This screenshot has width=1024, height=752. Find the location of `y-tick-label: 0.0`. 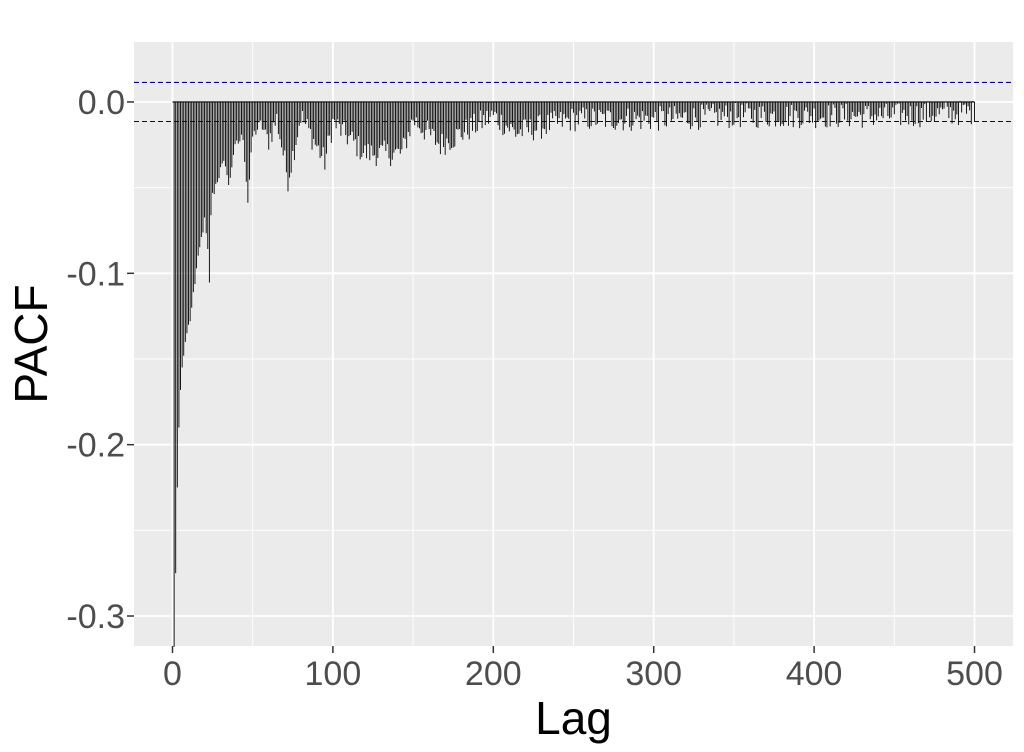

y-tick-label: 0.0 is located at coordinates (101, 103).